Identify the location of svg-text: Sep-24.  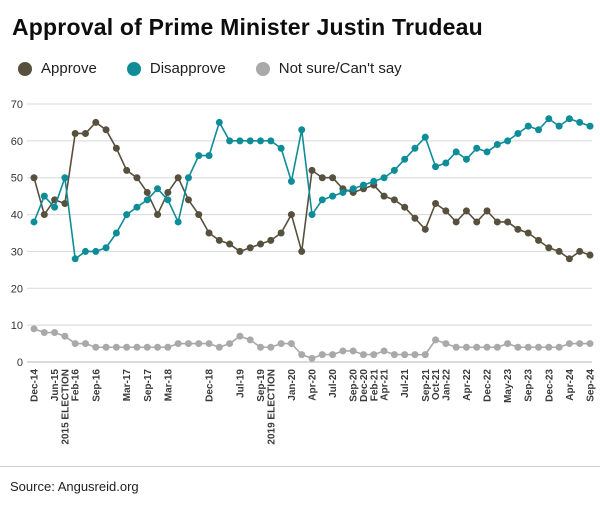
(591, 385).